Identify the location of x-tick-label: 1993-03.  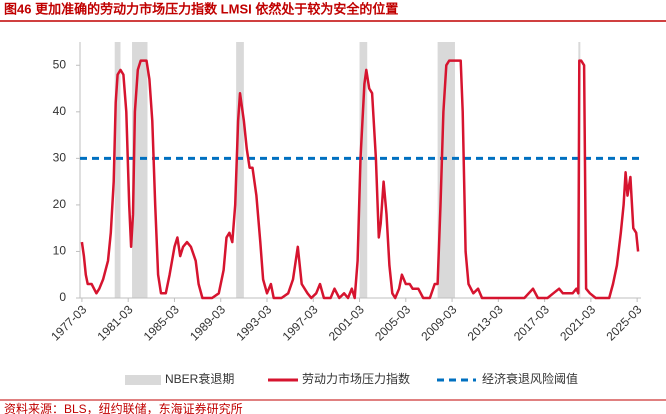
(253, 322).